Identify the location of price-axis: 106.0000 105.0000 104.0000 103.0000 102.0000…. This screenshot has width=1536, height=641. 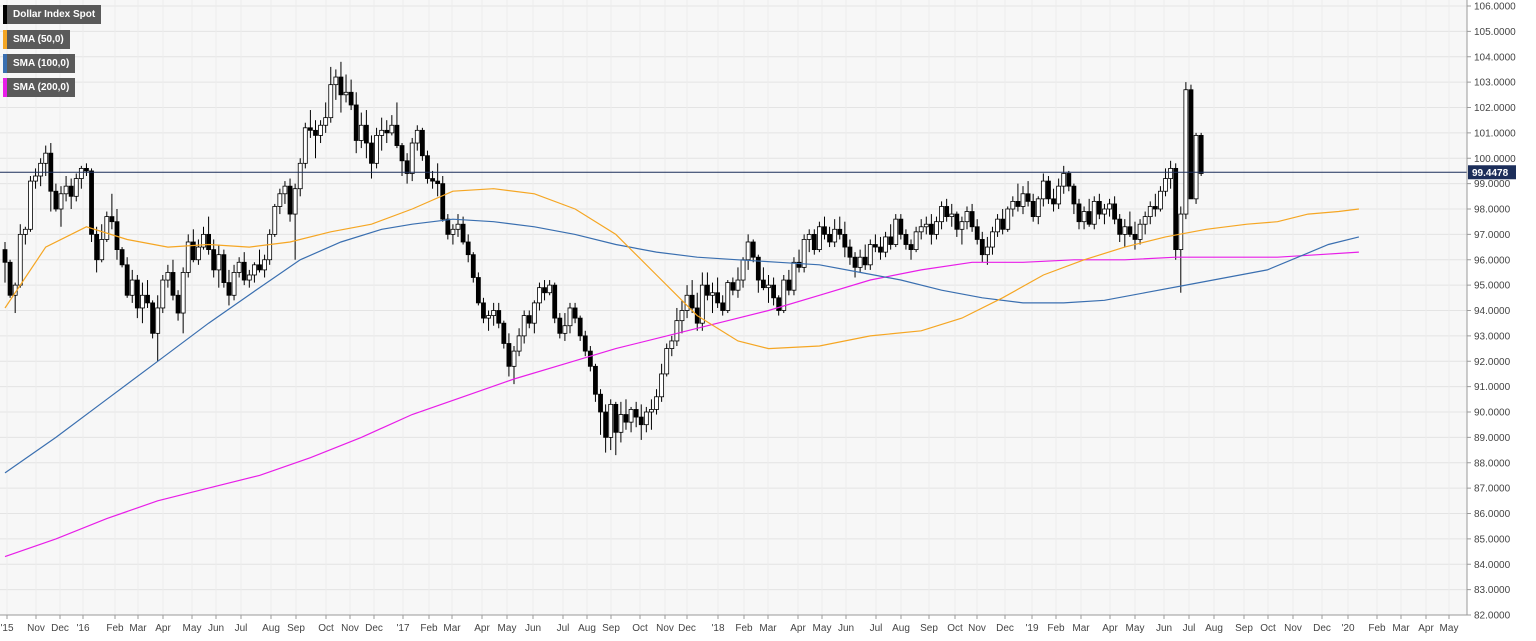
(1491, 311).